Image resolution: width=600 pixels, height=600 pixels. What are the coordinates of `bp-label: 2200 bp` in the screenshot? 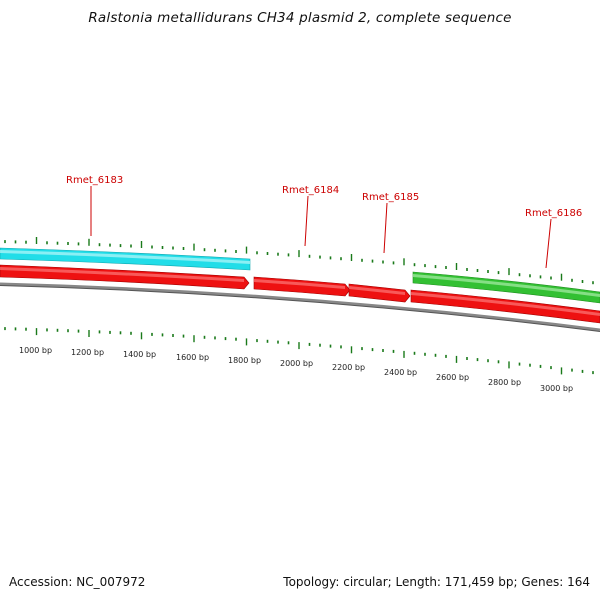 It's located at (348, 367).